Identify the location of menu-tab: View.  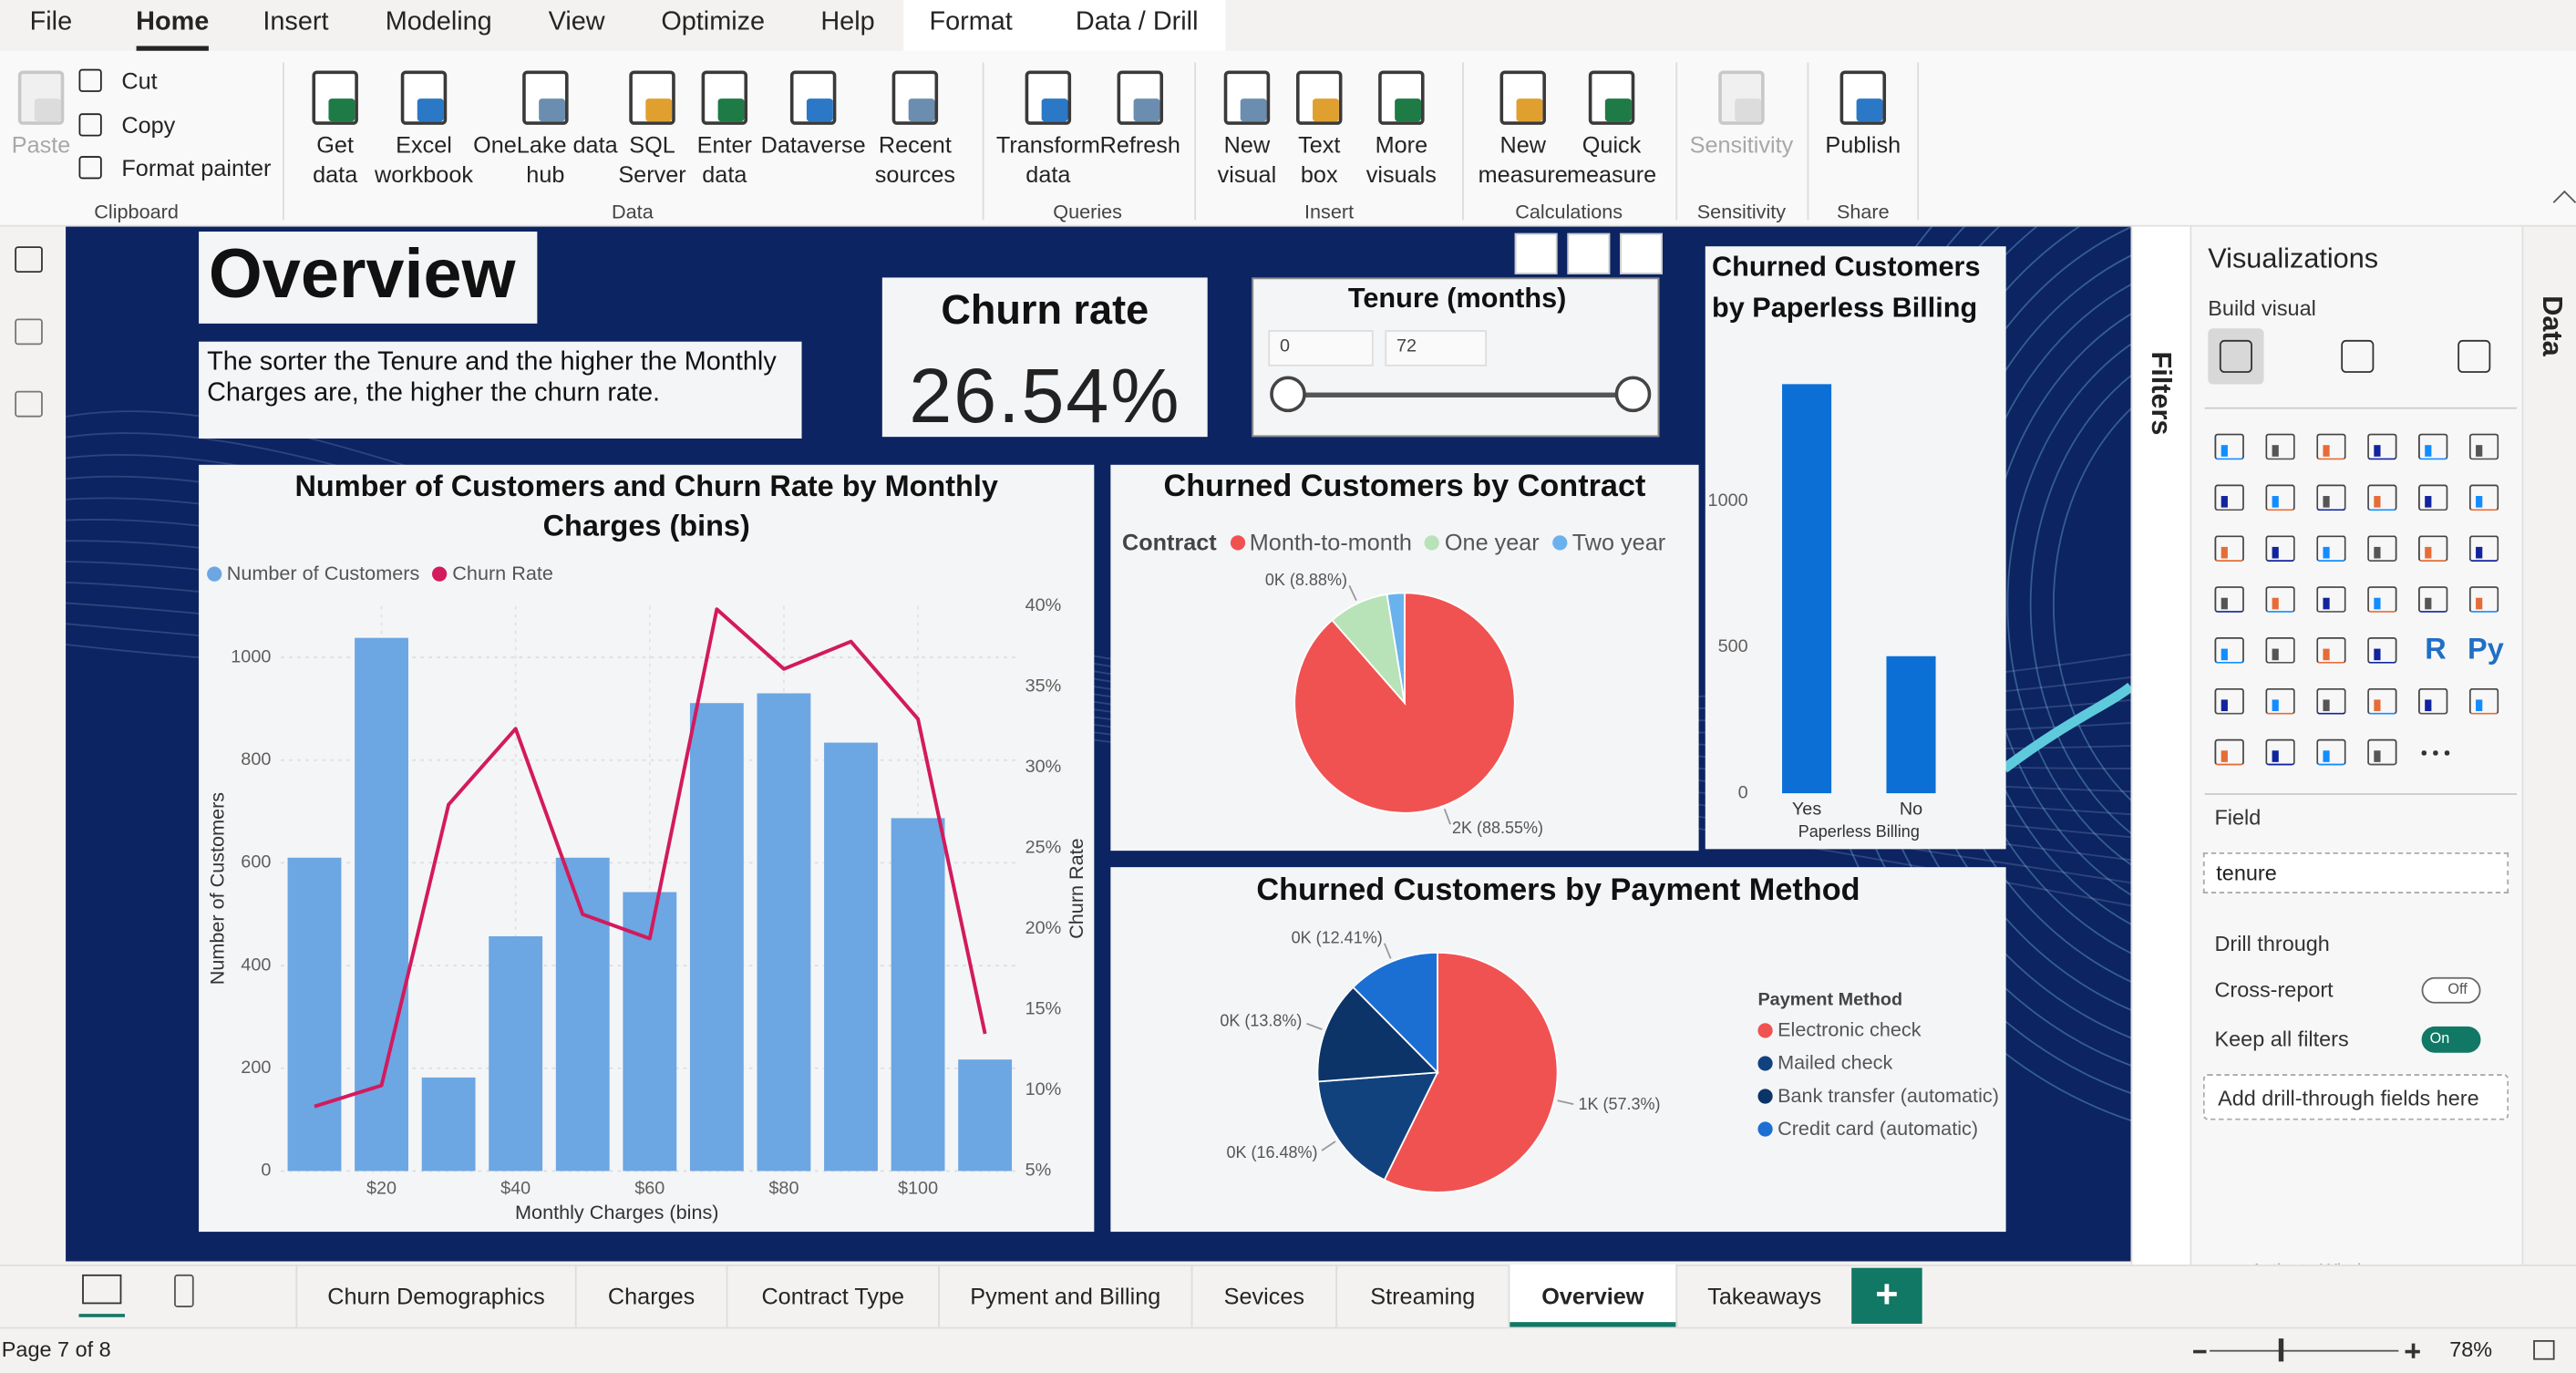
(576, 22).